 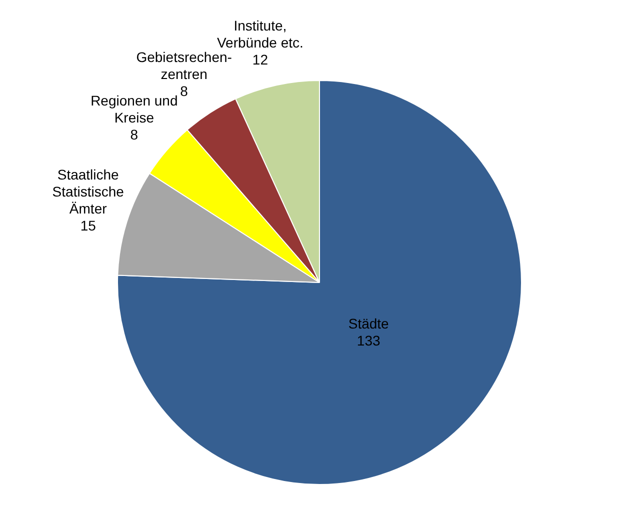 What do you see at coordinates (134, 109) in the screenshot?
I see `slice-label: Regionen und Kreise` at bounding box center [134, 109].